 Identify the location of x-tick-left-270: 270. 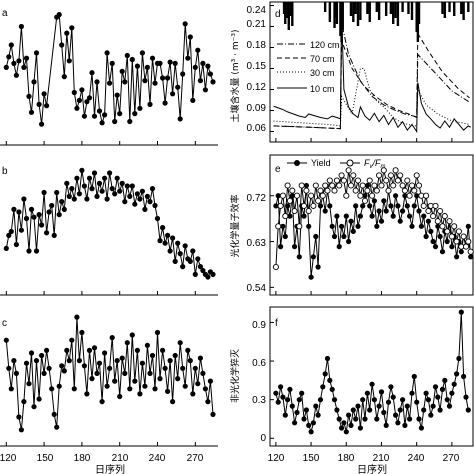
(195, 458).